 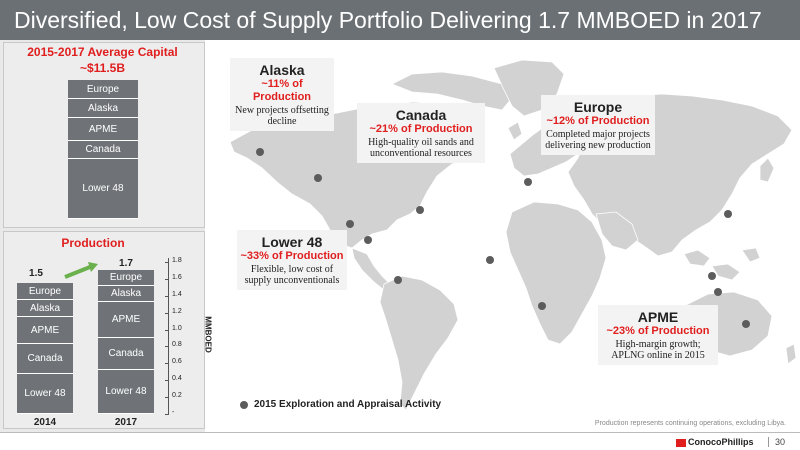 What do you see at coordinates (177, 345) in the screenshot?
I see `y-axis-tick-label: 0.8` at bounding box center [177, 345].